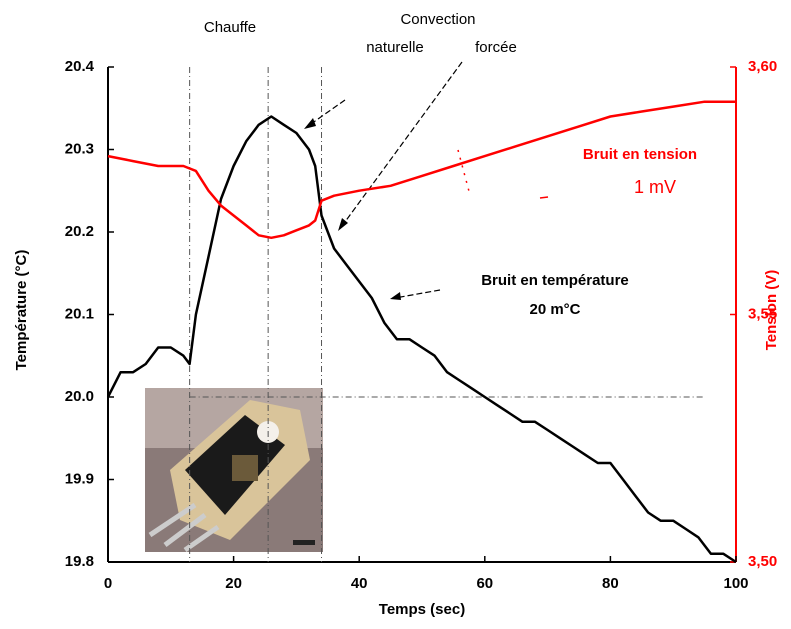 The height and width of the screenshot is (629, 791). Describe the element at coordinates (437, 19) in the screenshot. I see `annotation: Convection` at that location.